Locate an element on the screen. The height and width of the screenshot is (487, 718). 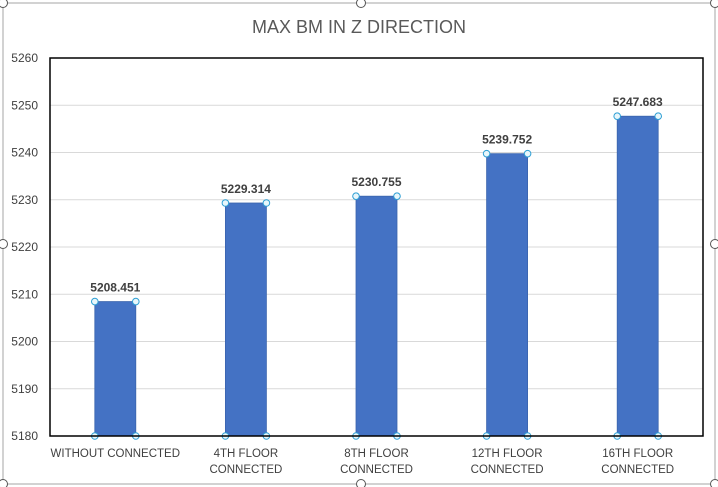
x-category-label: 4TH FLOOR is located at coordinates (246, 454).